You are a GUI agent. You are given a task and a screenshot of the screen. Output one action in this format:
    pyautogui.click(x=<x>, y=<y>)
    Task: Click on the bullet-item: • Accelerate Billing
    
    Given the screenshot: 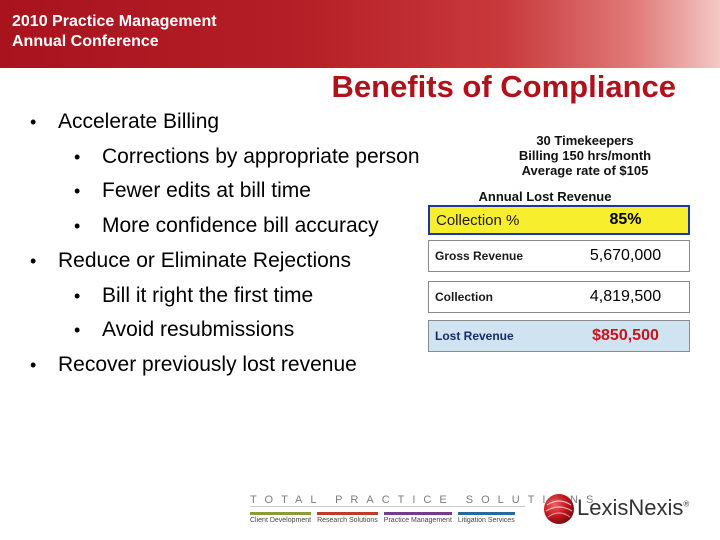 What is the action you would take?
    pyautogui.click(x=125, y=121)
    